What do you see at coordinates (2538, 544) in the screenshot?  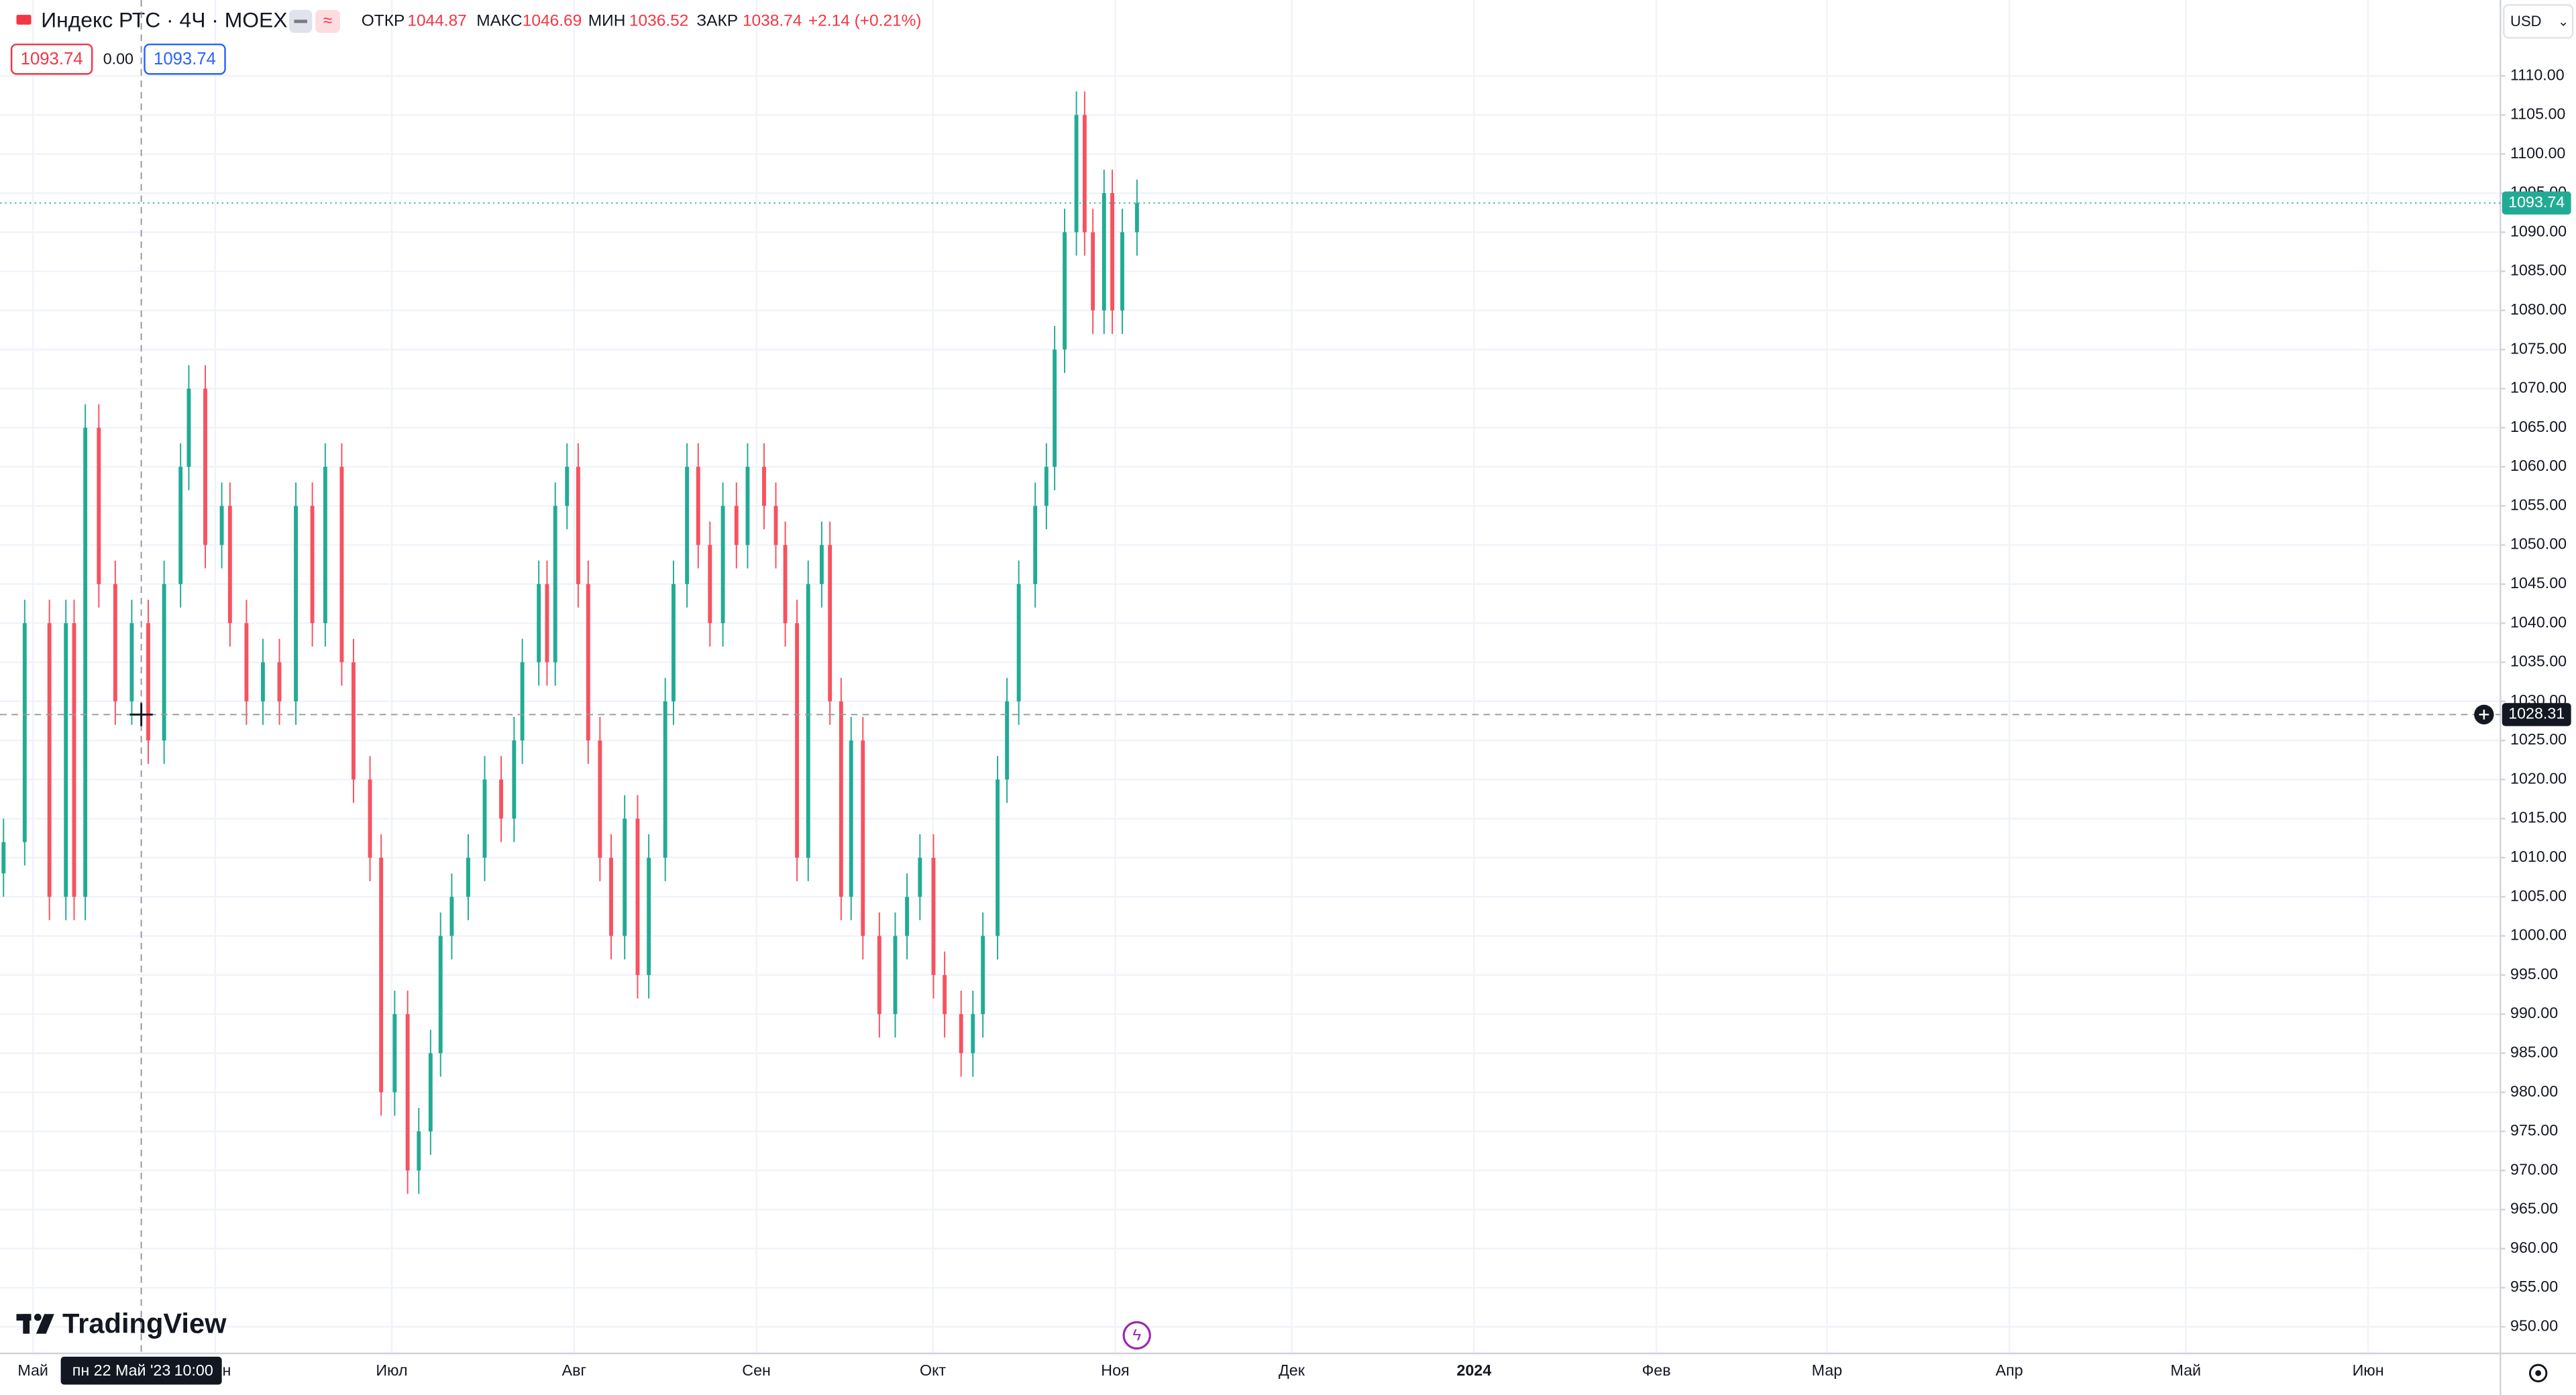 I see `y-tick-label: 1050.00` at bounding box center [2538, 544].